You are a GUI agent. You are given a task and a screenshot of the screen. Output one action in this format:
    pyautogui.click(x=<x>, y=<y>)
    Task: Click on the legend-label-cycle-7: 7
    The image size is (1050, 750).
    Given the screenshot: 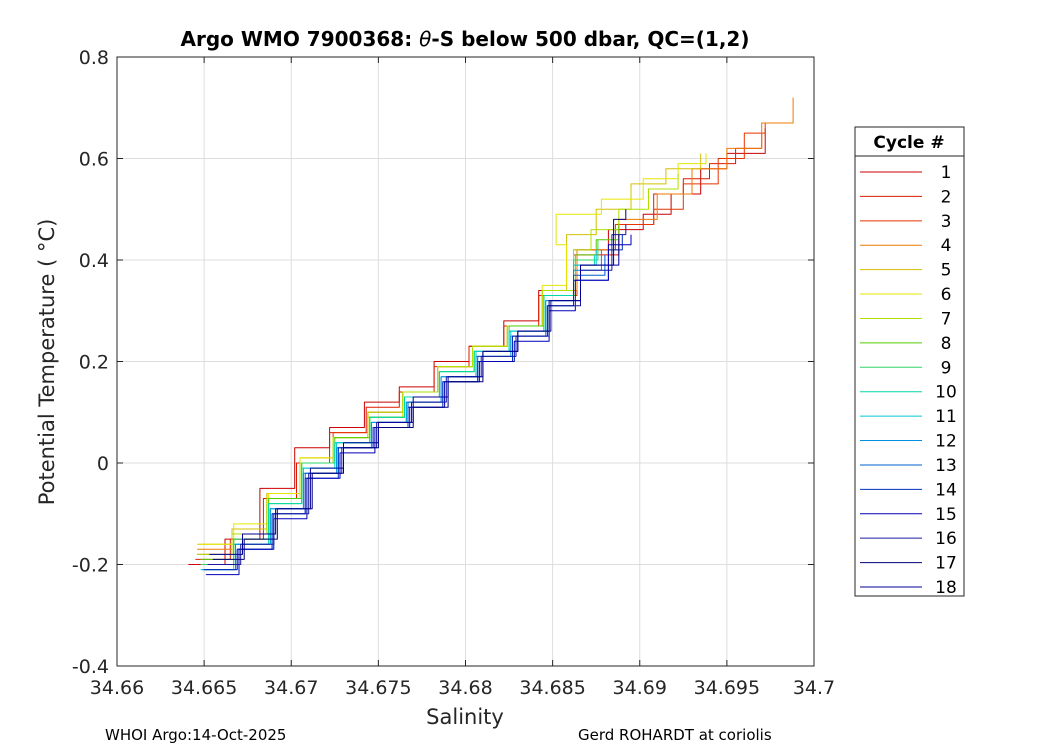 What is the action you would take?
    pyautogui.click(x=946, y=319)
    